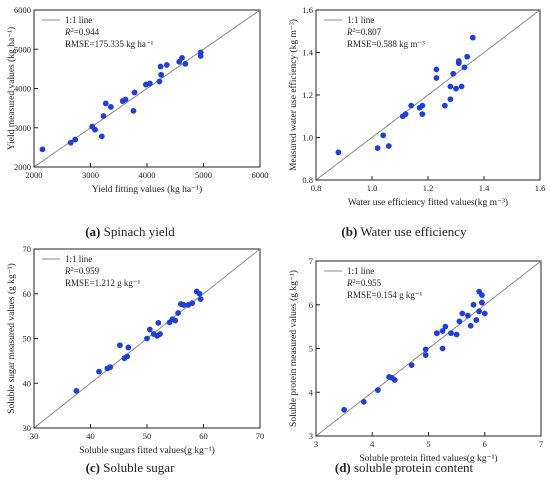 This screenshot has height=484, width=550. What do you see at coordinates (67, 271) in the screenshot?
I see `legend-r2-symbol: R` at bounding box center [67, 271].